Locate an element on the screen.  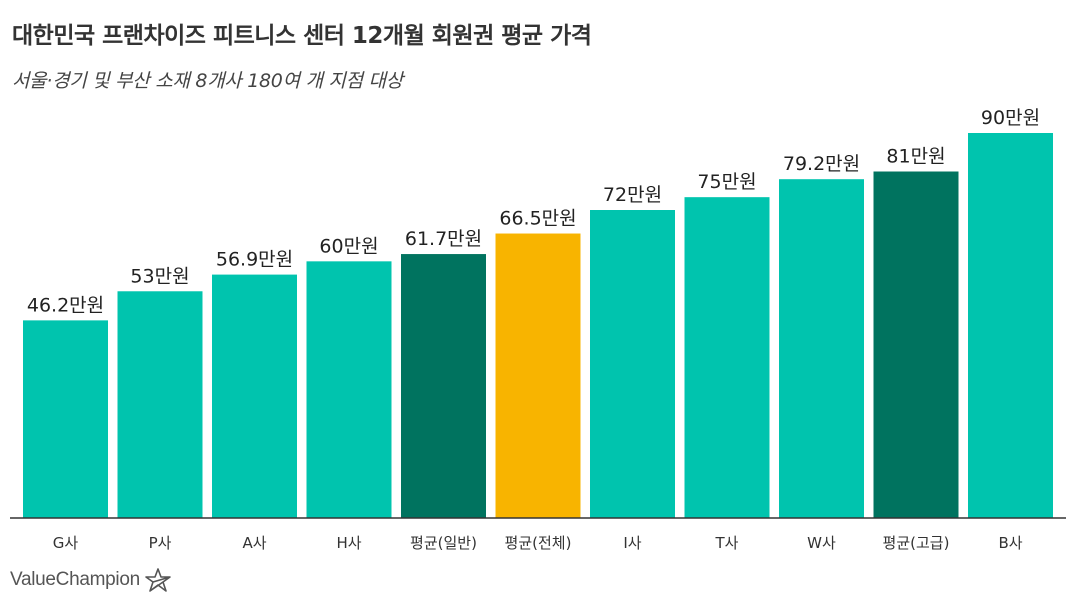
data-label: 90만원 is located at coordinates (1010, 118).